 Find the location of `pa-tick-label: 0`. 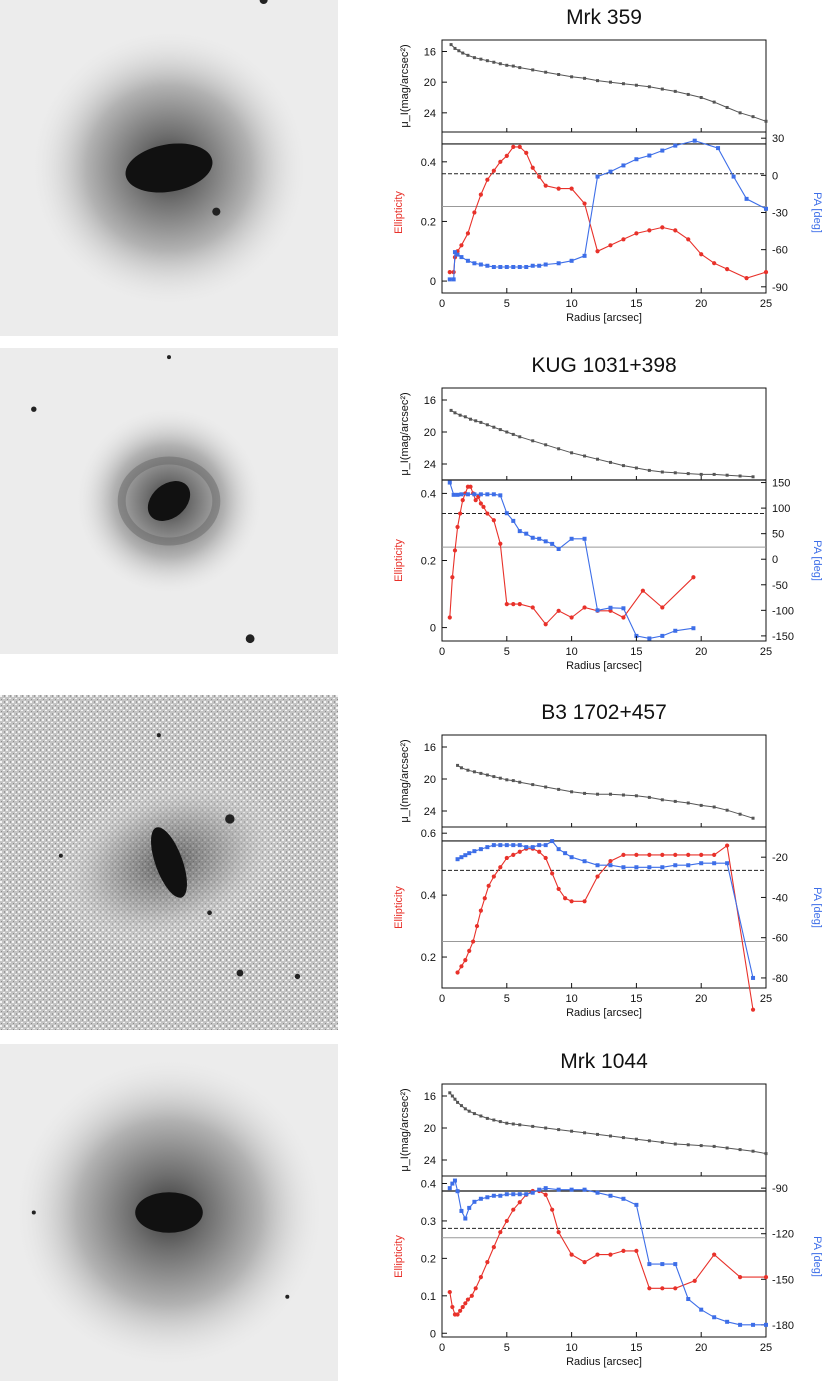

pa-tick-label: 0 is located at coordinates (775, 176).